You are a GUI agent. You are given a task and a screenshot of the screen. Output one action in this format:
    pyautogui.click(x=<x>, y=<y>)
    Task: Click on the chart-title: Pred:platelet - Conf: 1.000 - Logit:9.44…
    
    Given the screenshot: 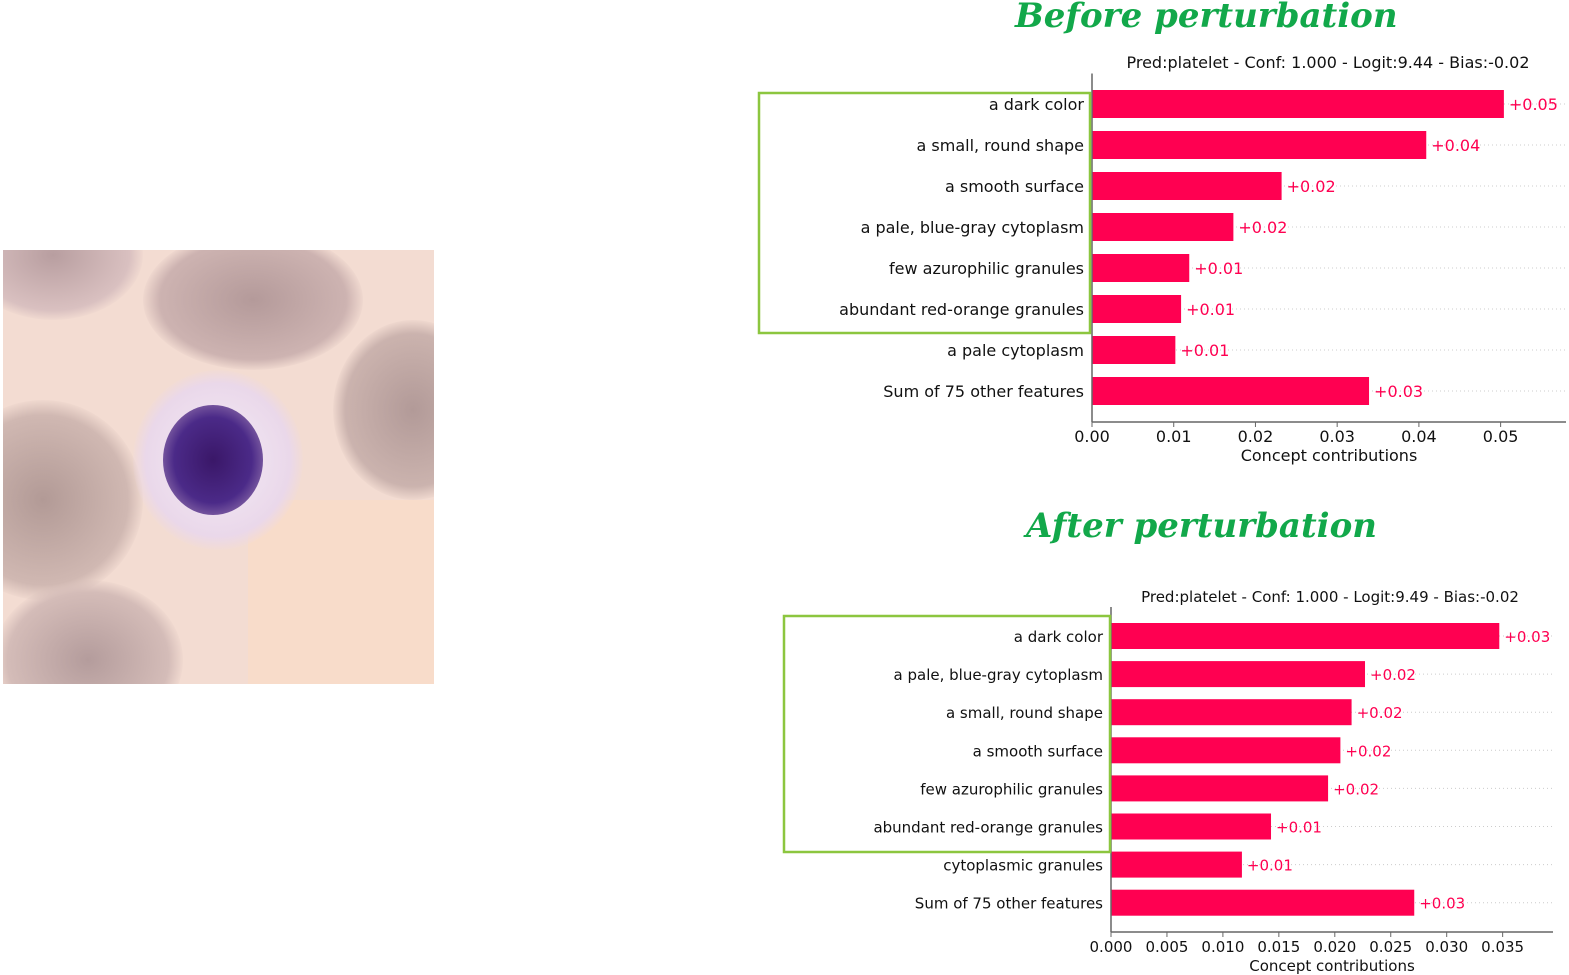 What is the action you would take?
    pyautogui.click(x=1327, y=62)
    